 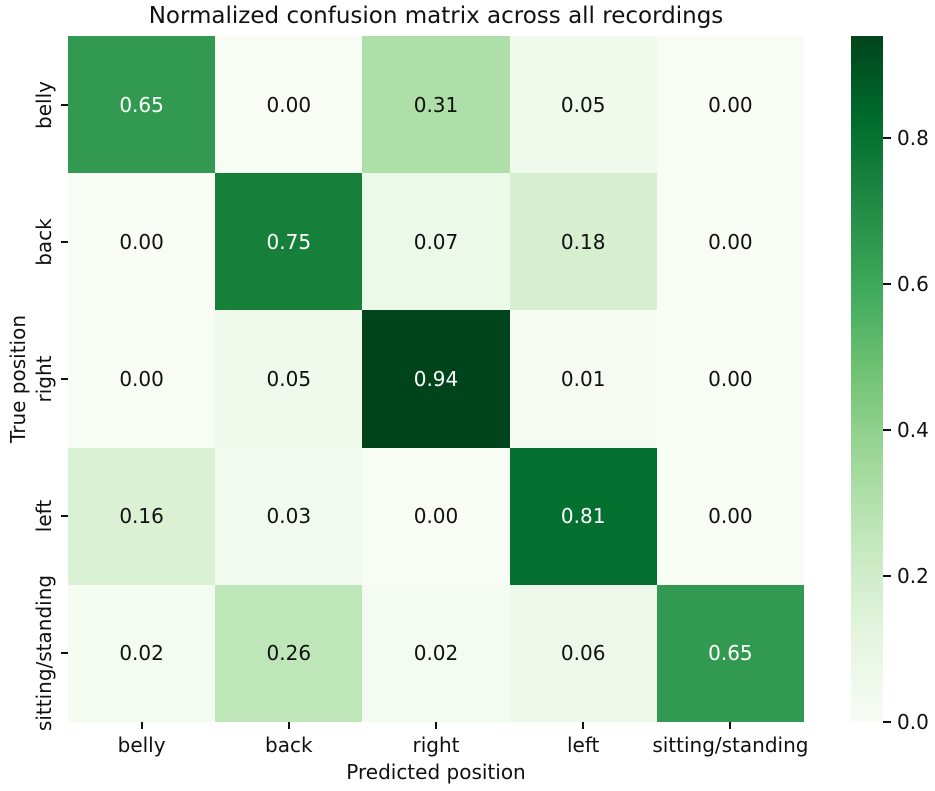 What do you see at coordinates (289, 242) in the screenshot?
I see `heatmap-cell-back-back: 0.75` at bounding box center [289, 242].